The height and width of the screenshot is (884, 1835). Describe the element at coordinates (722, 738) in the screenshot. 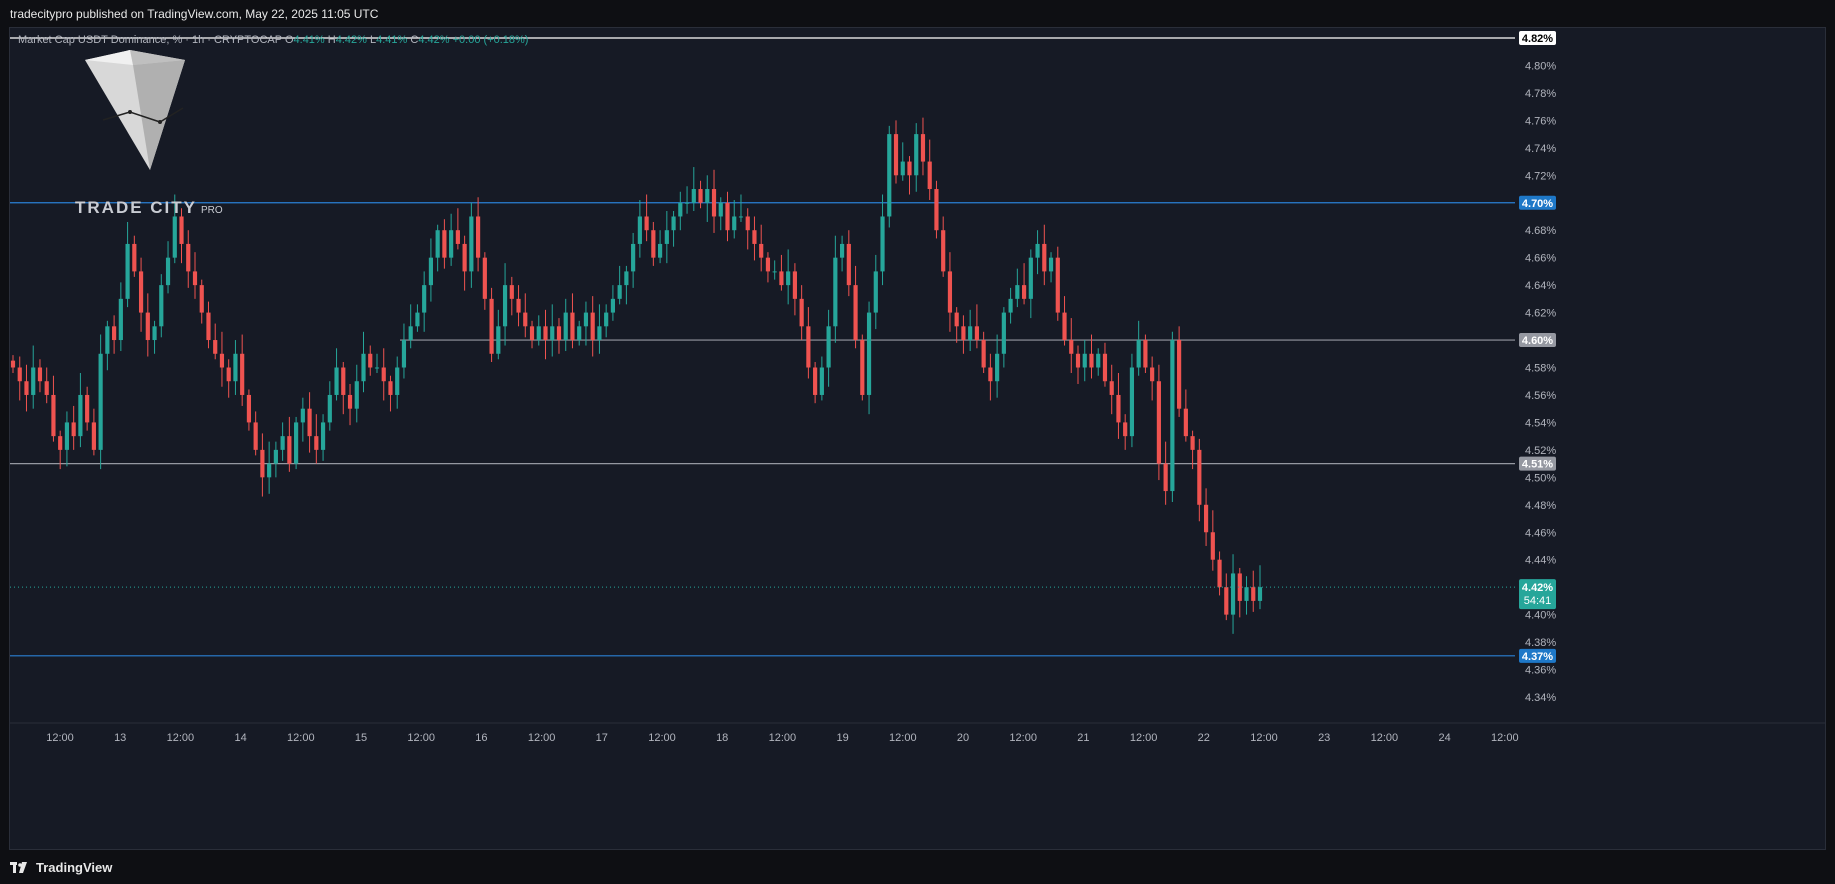

I see `x-tick-label: 18` at that location.